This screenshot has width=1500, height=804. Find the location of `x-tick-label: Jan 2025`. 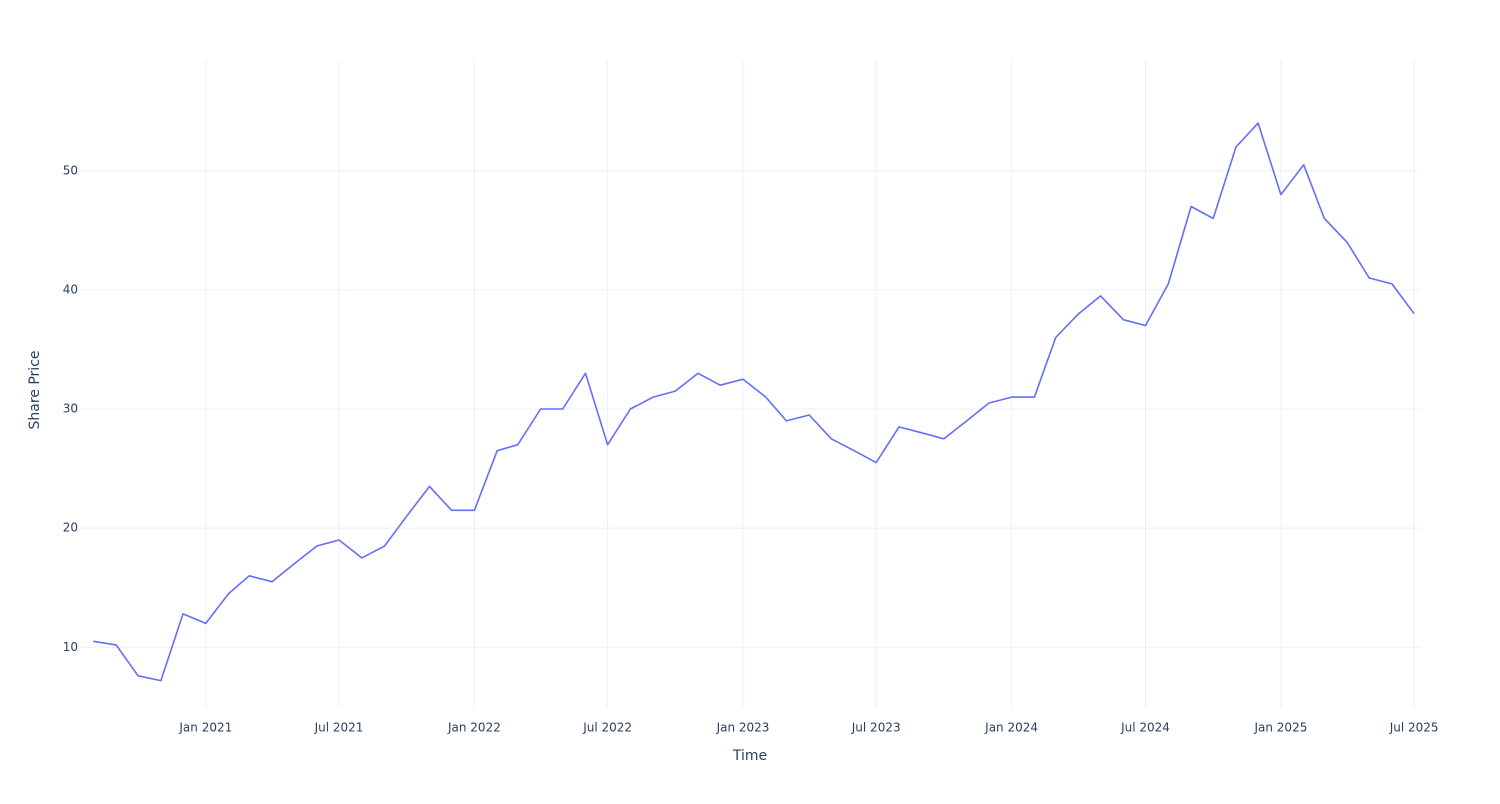

x-tick-label: Jan 2025 is located at coordinates (1280, 728).